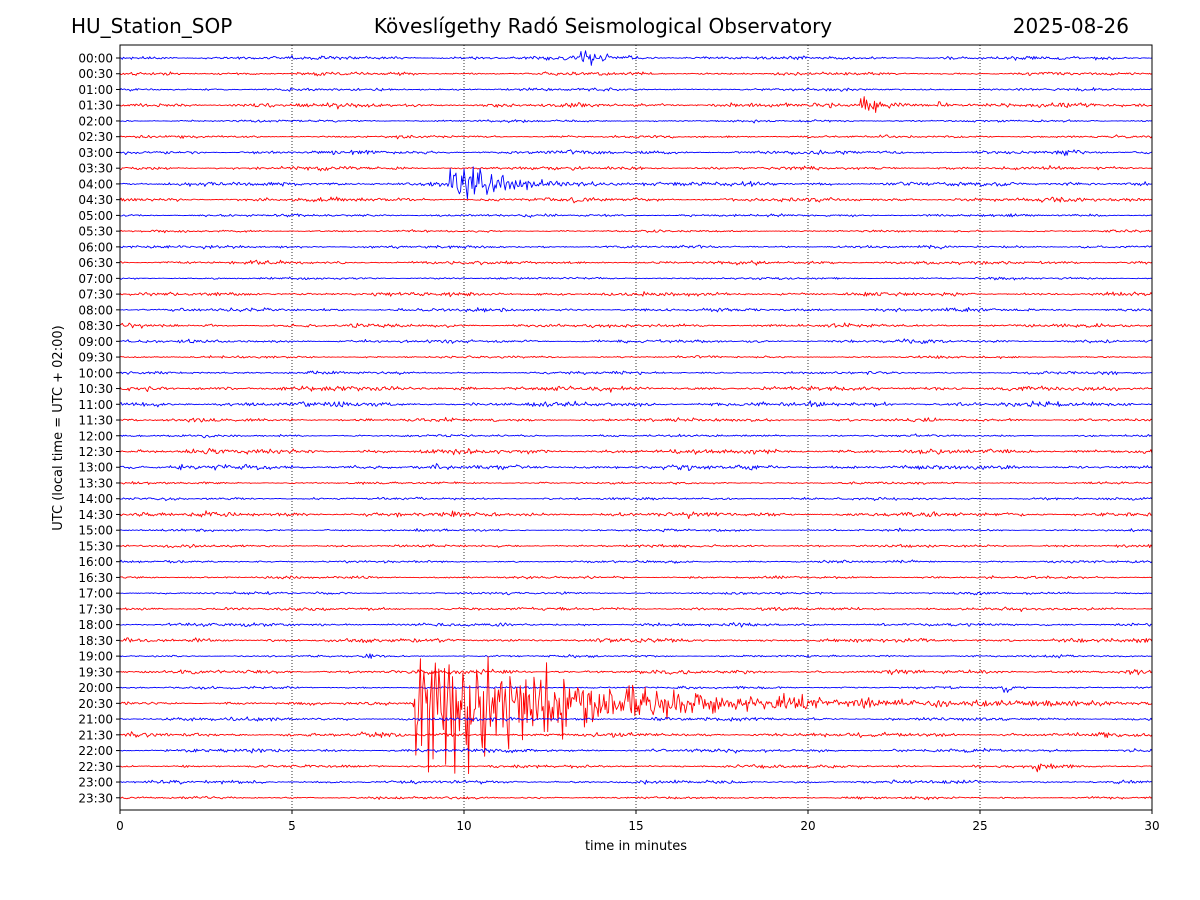 Image resolution: width=1200 pixels, height=900 pixels. I want to click on y-tick-label-2000: 20:00, so click(95, 688).